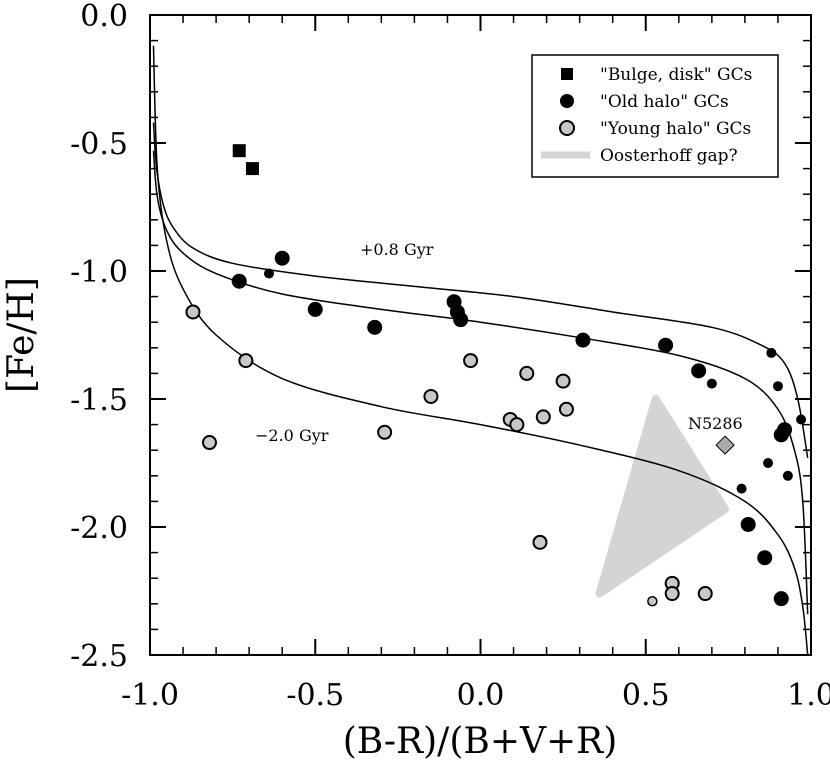 This screenshot has width=830, height=770. I want to click on x-tick-label: -1.0, so click(150, 695).